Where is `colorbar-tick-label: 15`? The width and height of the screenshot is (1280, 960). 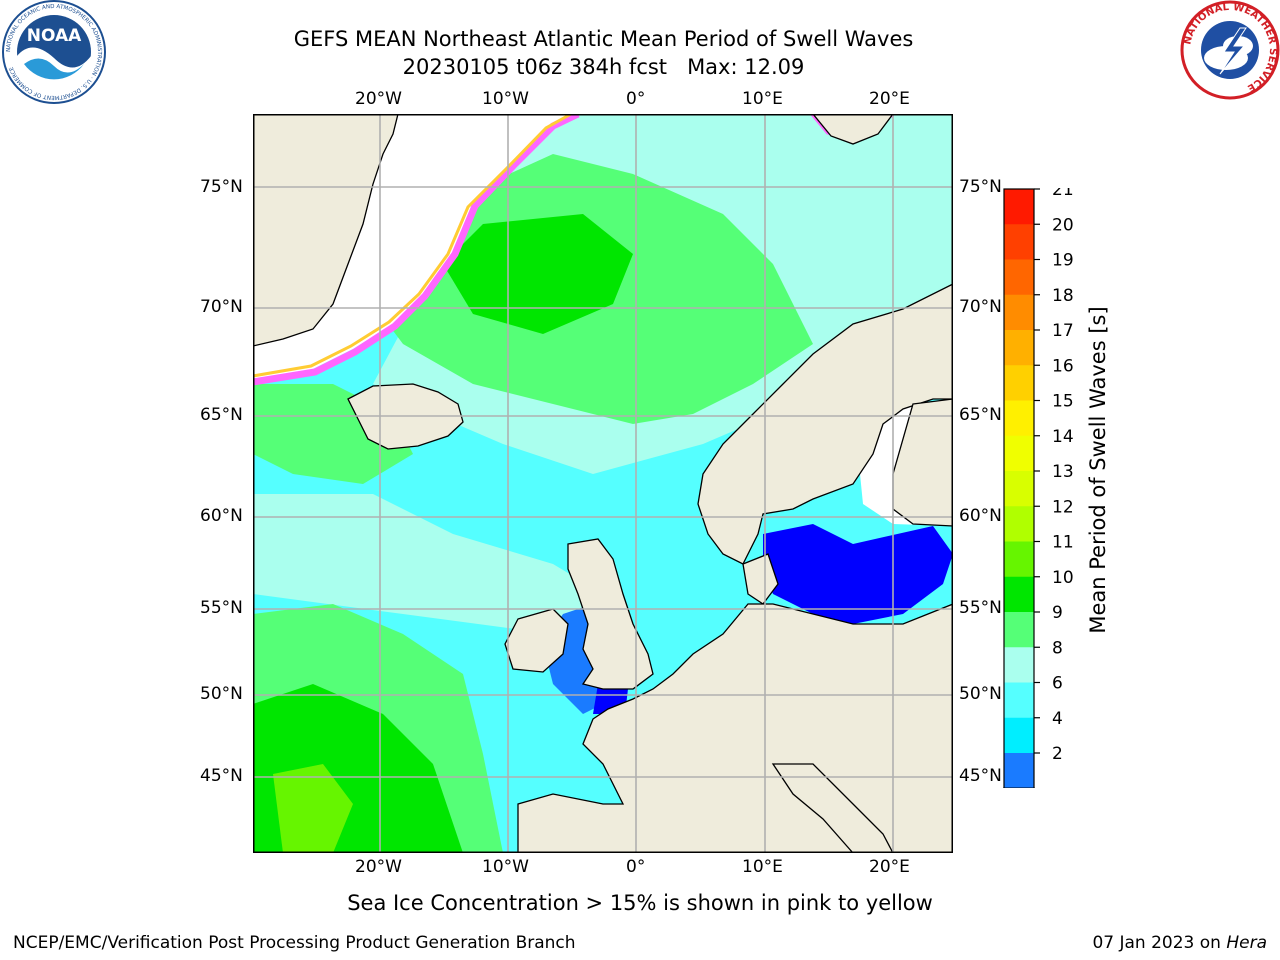 colorbar-tick-label: 15 is located at coordinates (1063, 402).